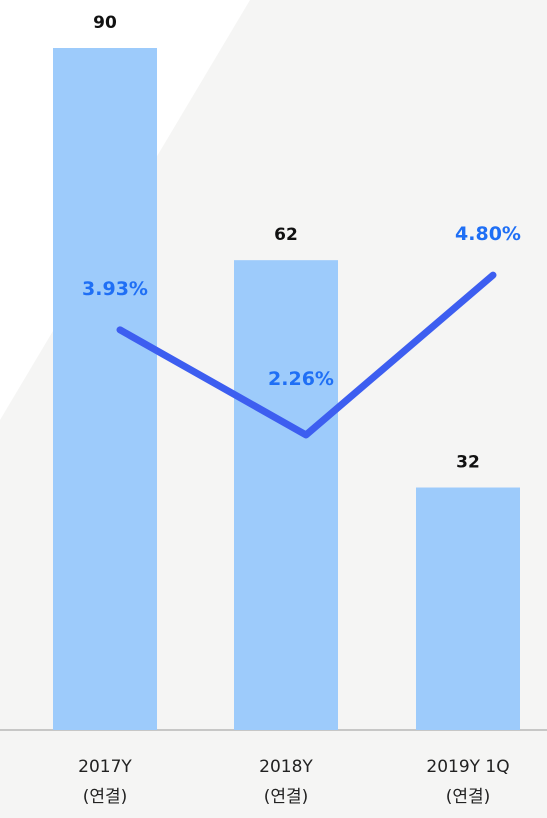  Describe the element at coordinates (105, 782) in the screenshot. I see `x-tick-label: 2017Y (연결)` at that location.